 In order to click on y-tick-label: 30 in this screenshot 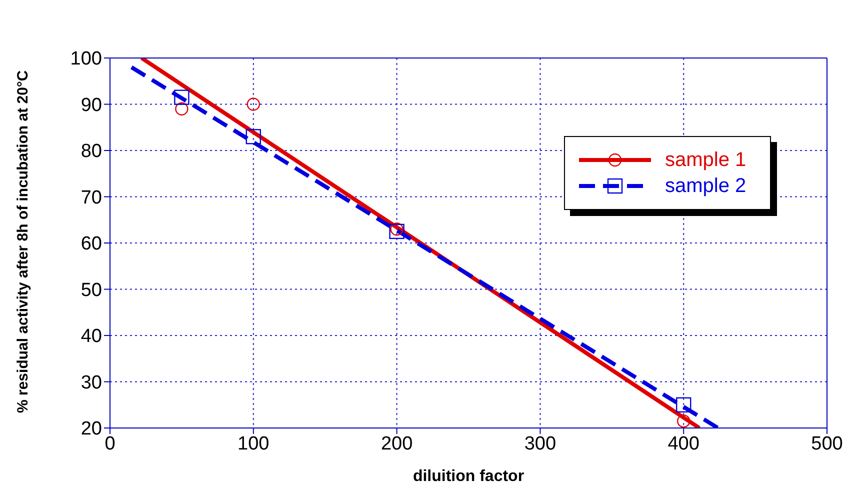, I will do `click(91, 383)`.